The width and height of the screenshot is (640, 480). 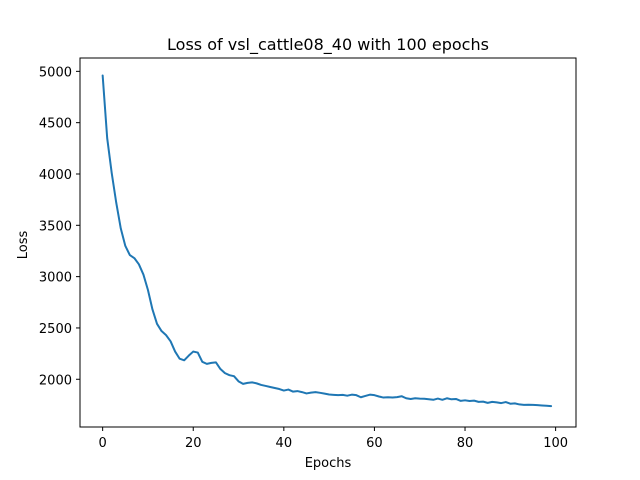 I want to click on x-tick-label: 20, so click(x=193, y=443).